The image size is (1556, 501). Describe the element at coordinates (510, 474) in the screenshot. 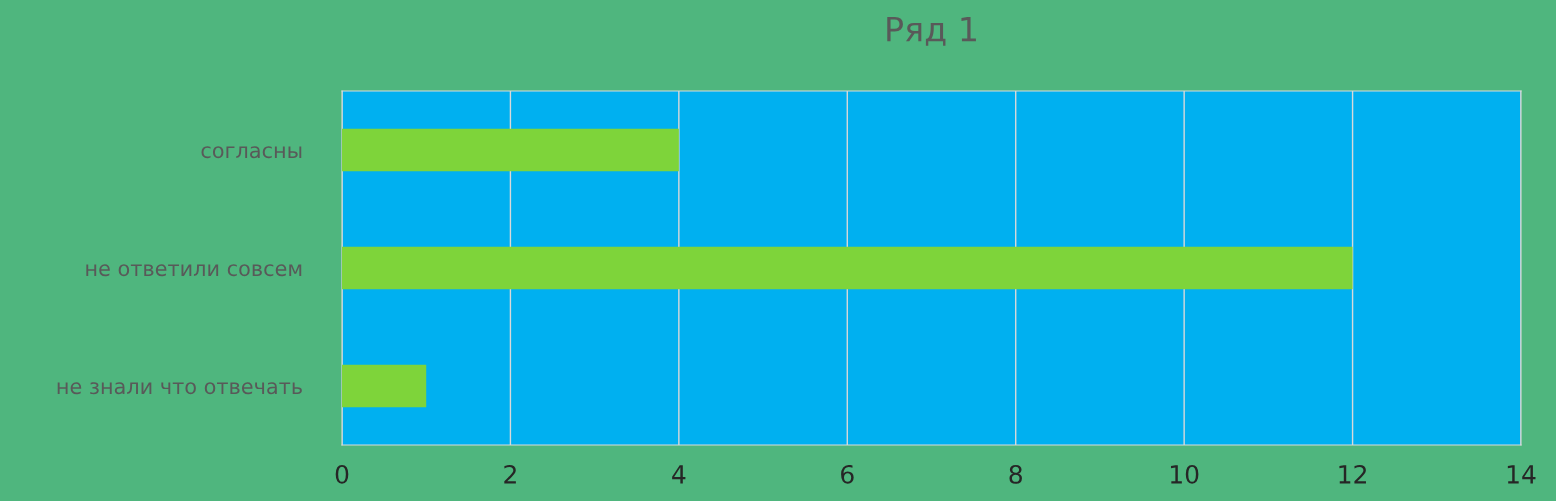

I see `x-tick-label: 2` at that location.